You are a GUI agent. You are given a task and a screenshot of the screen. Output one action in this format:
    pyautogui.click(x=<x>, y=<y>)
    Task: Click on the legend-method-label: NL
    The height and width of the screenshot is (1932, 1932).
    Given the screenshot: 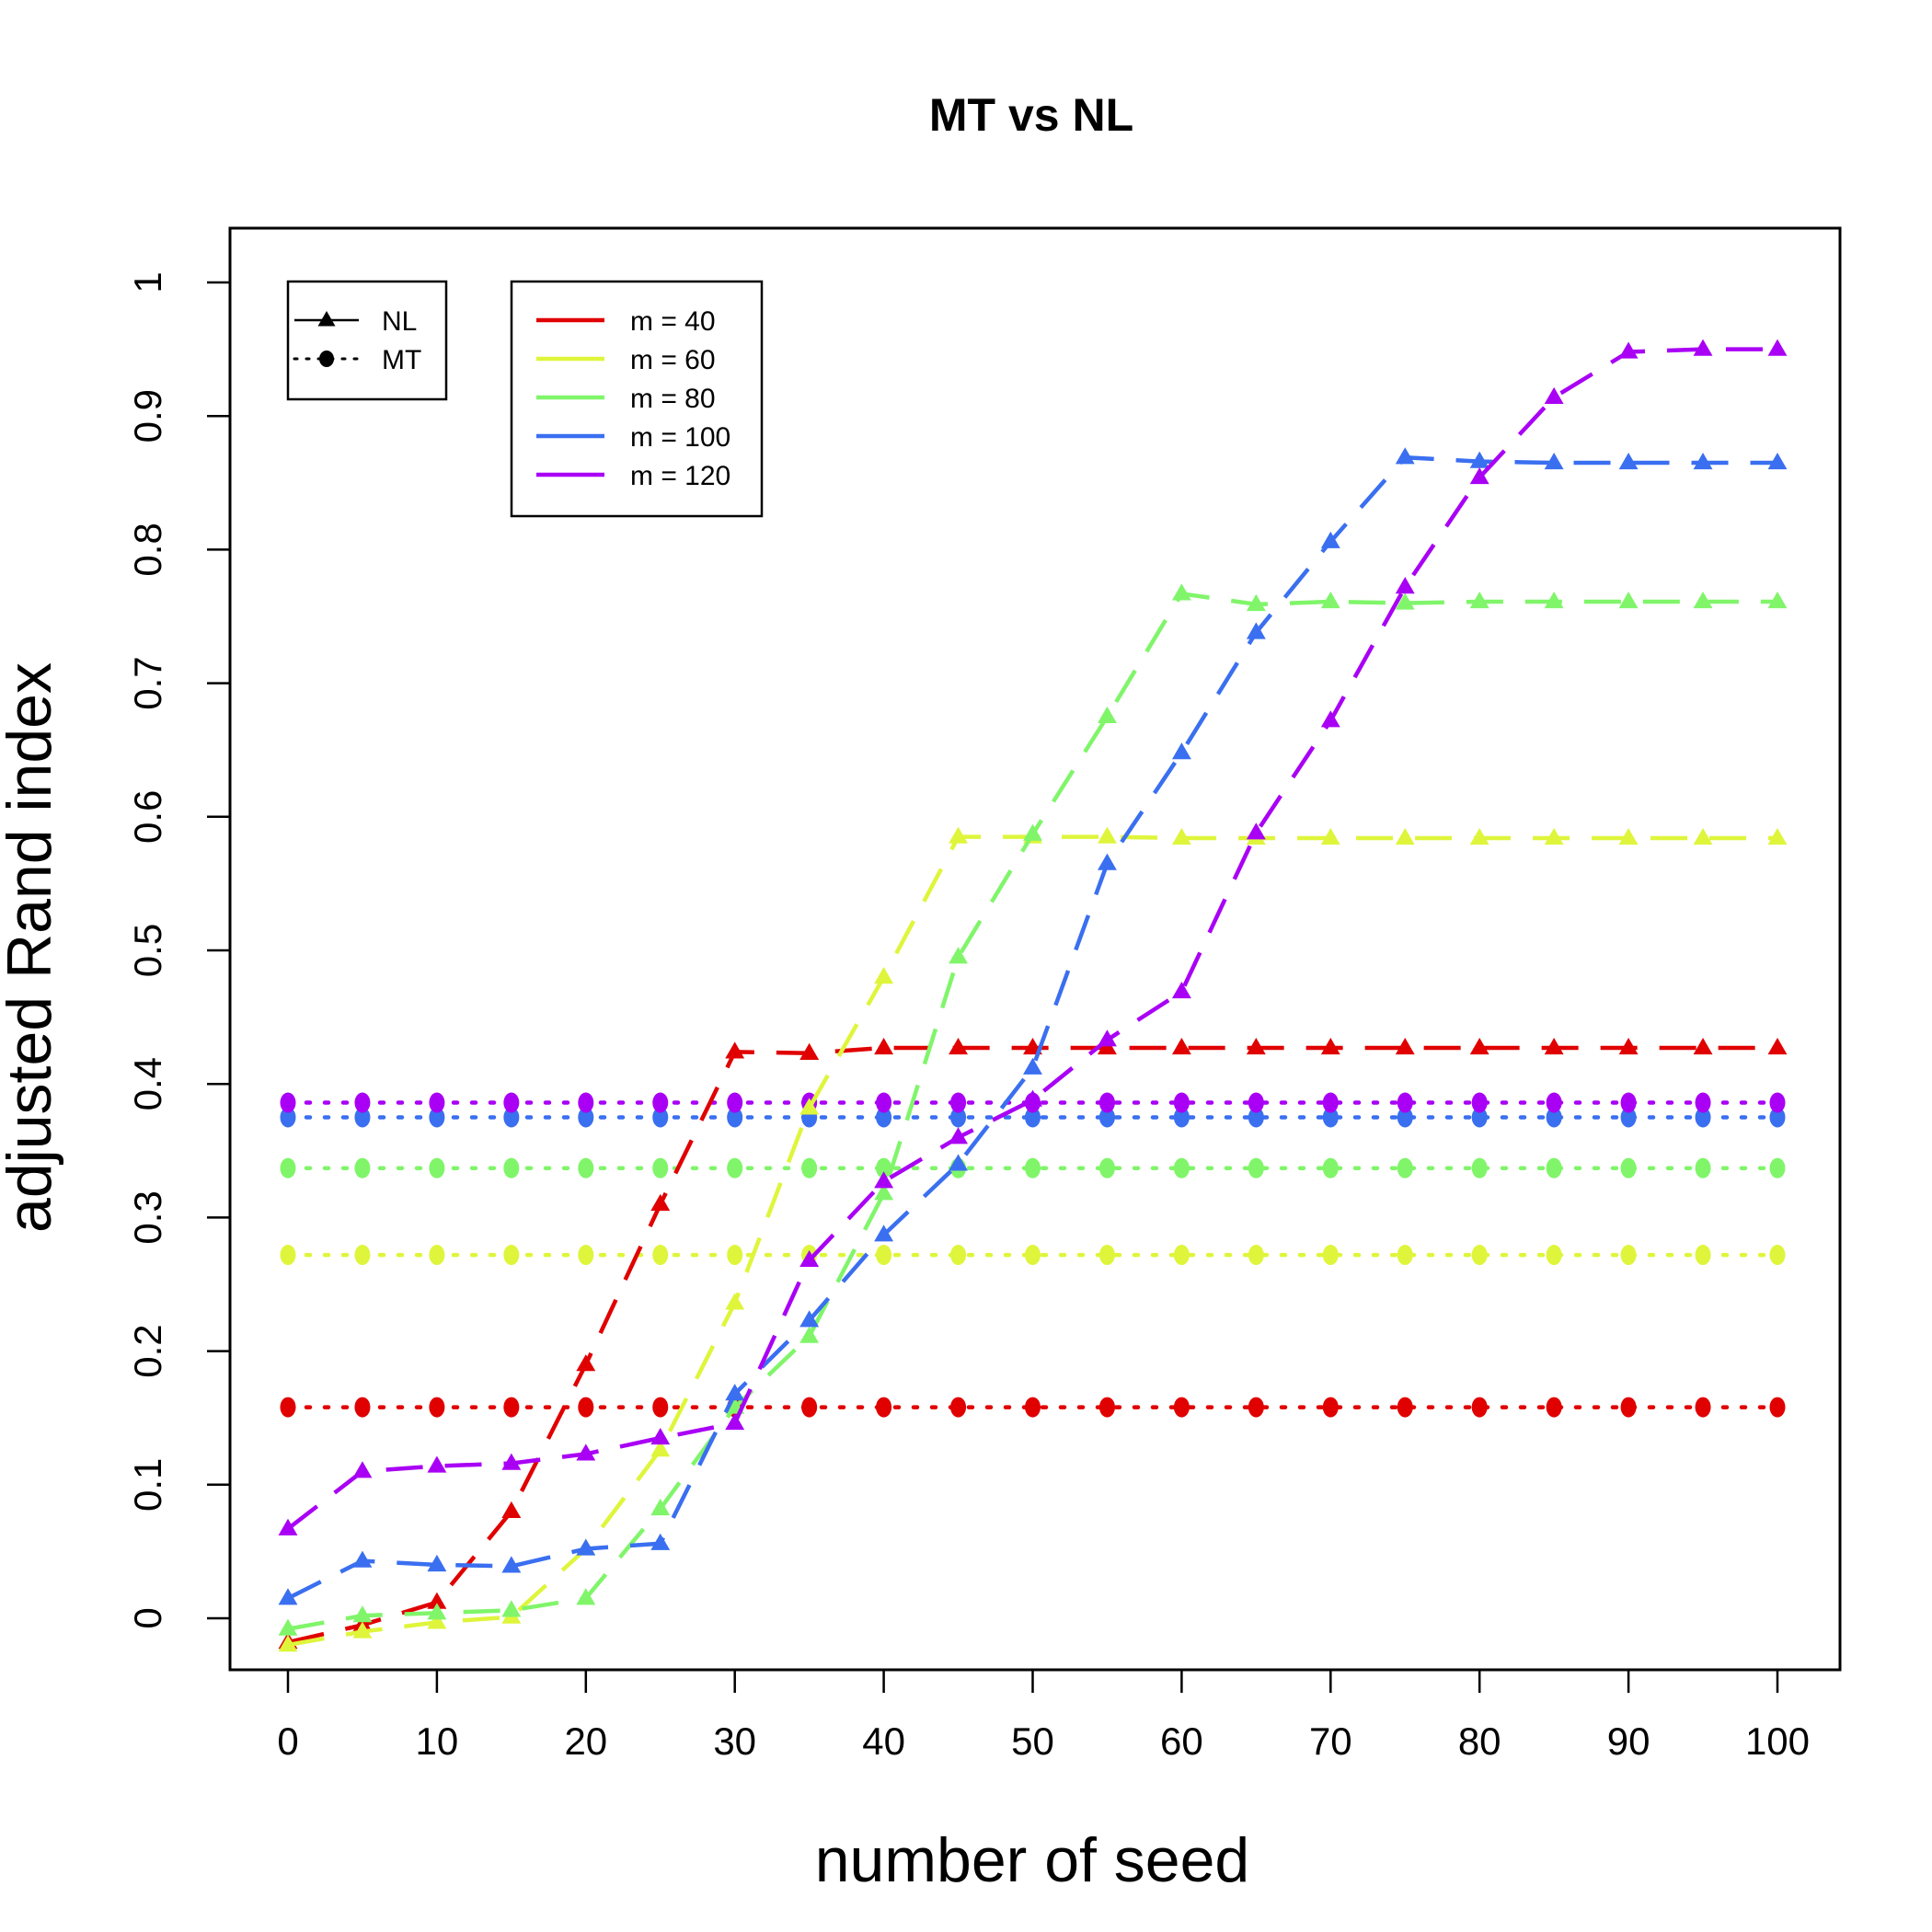 What is the action you would take?
    pyautogui.click(x=399, y=321)
    